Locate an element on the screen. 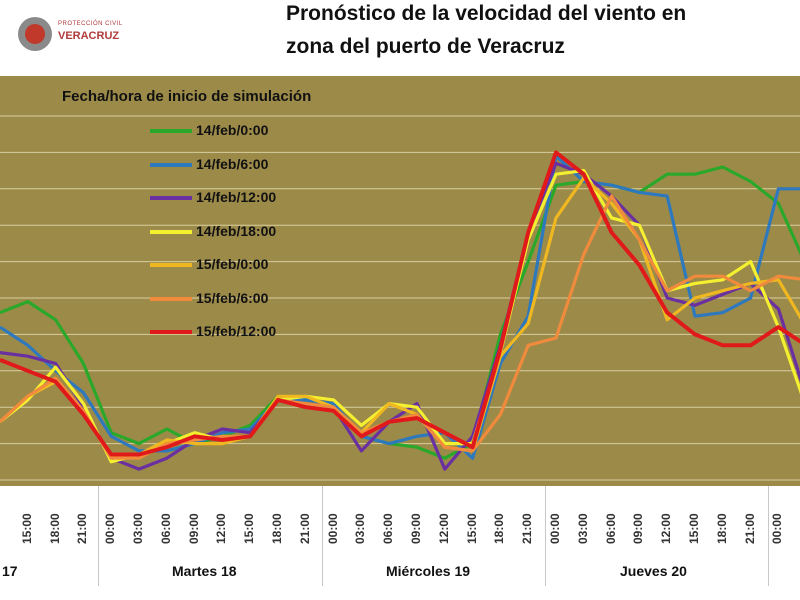  legend-label: 14/feb/12:00 is located at coordinates (236, 197).